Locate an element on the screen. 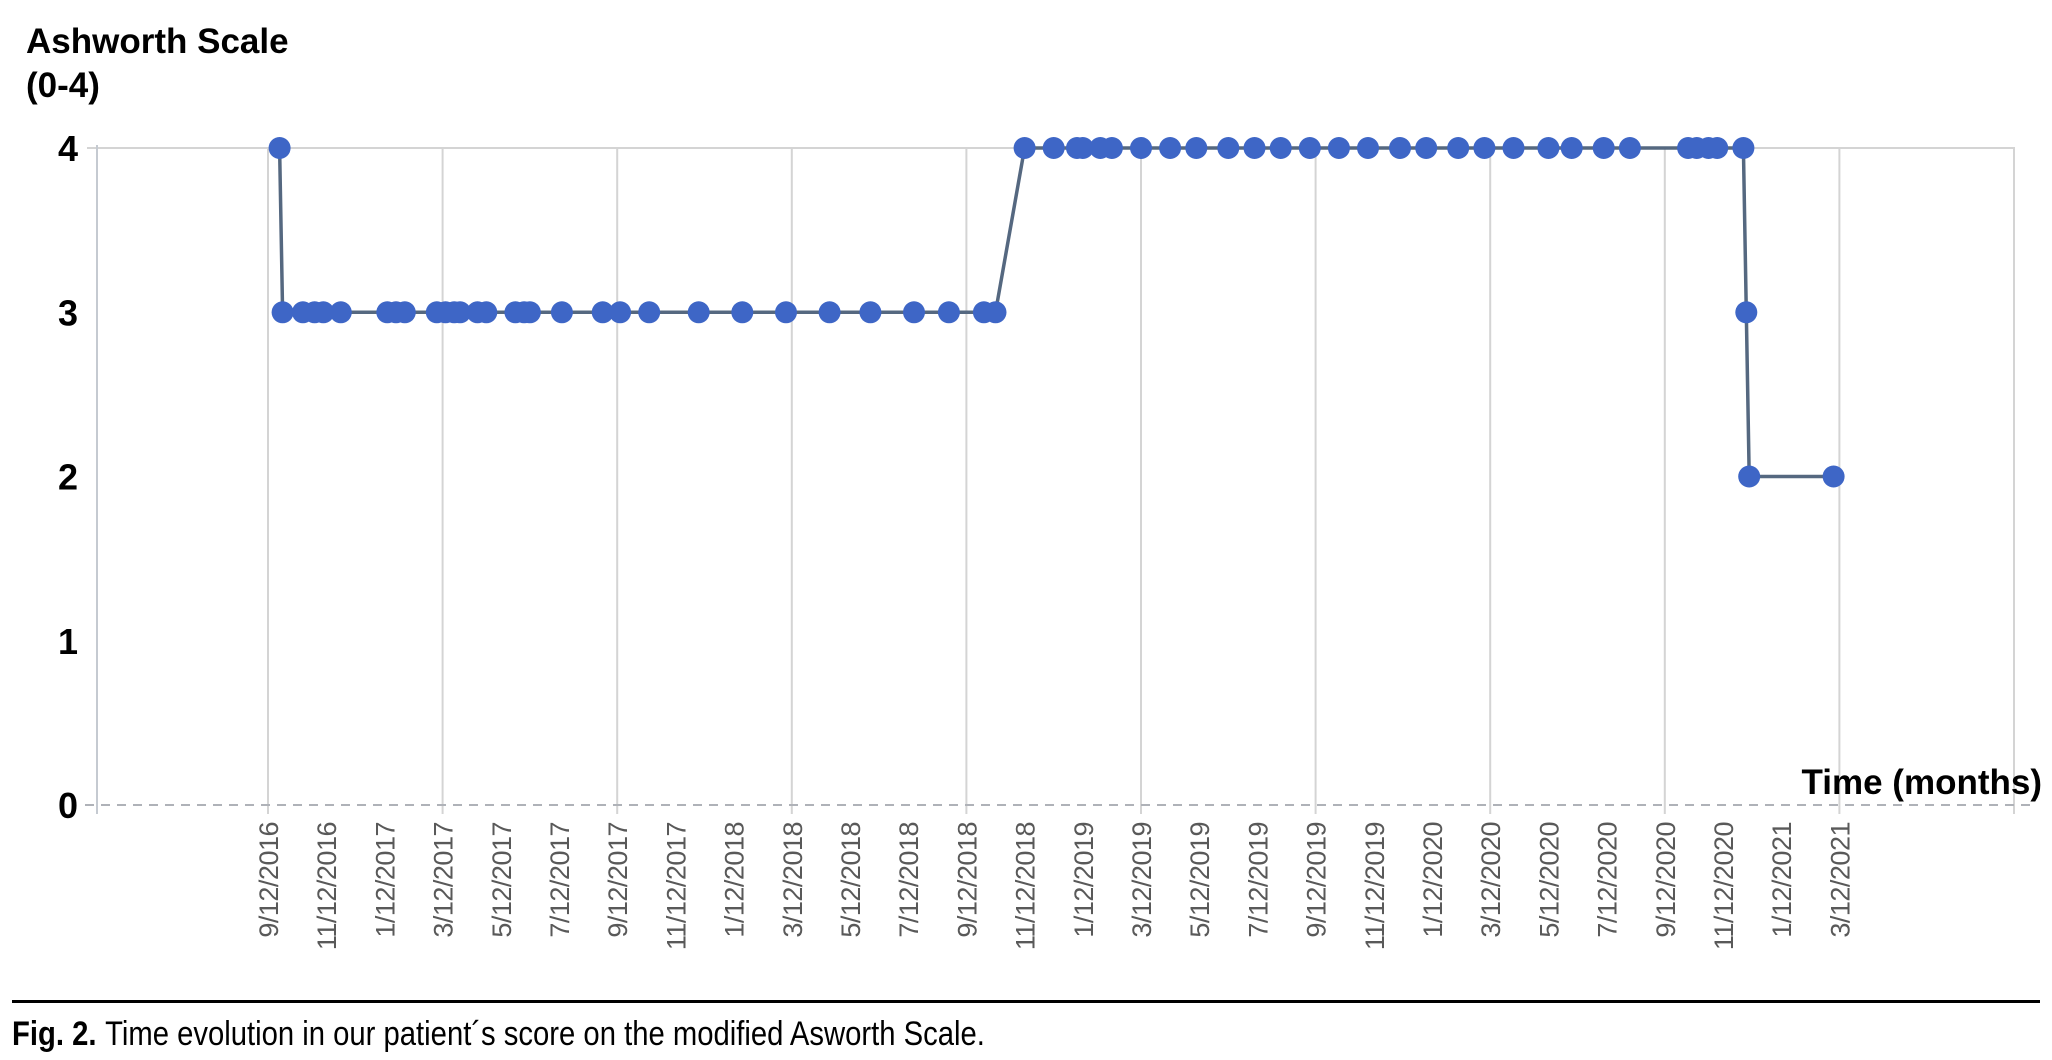 Image resolution: width=2052 pixels, height=1060 pixels. x-tick-label: 11/12/2019 is located at coordinates (1375, 886).